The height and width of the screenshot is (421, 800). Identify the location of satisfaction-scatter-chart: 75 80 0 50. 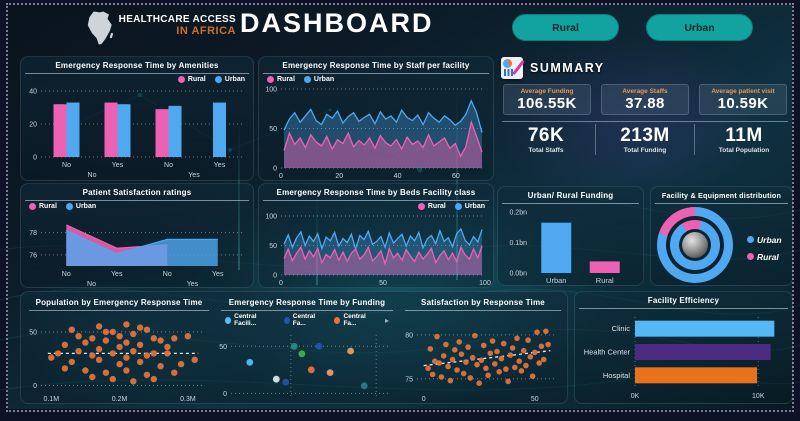
(481, 365).